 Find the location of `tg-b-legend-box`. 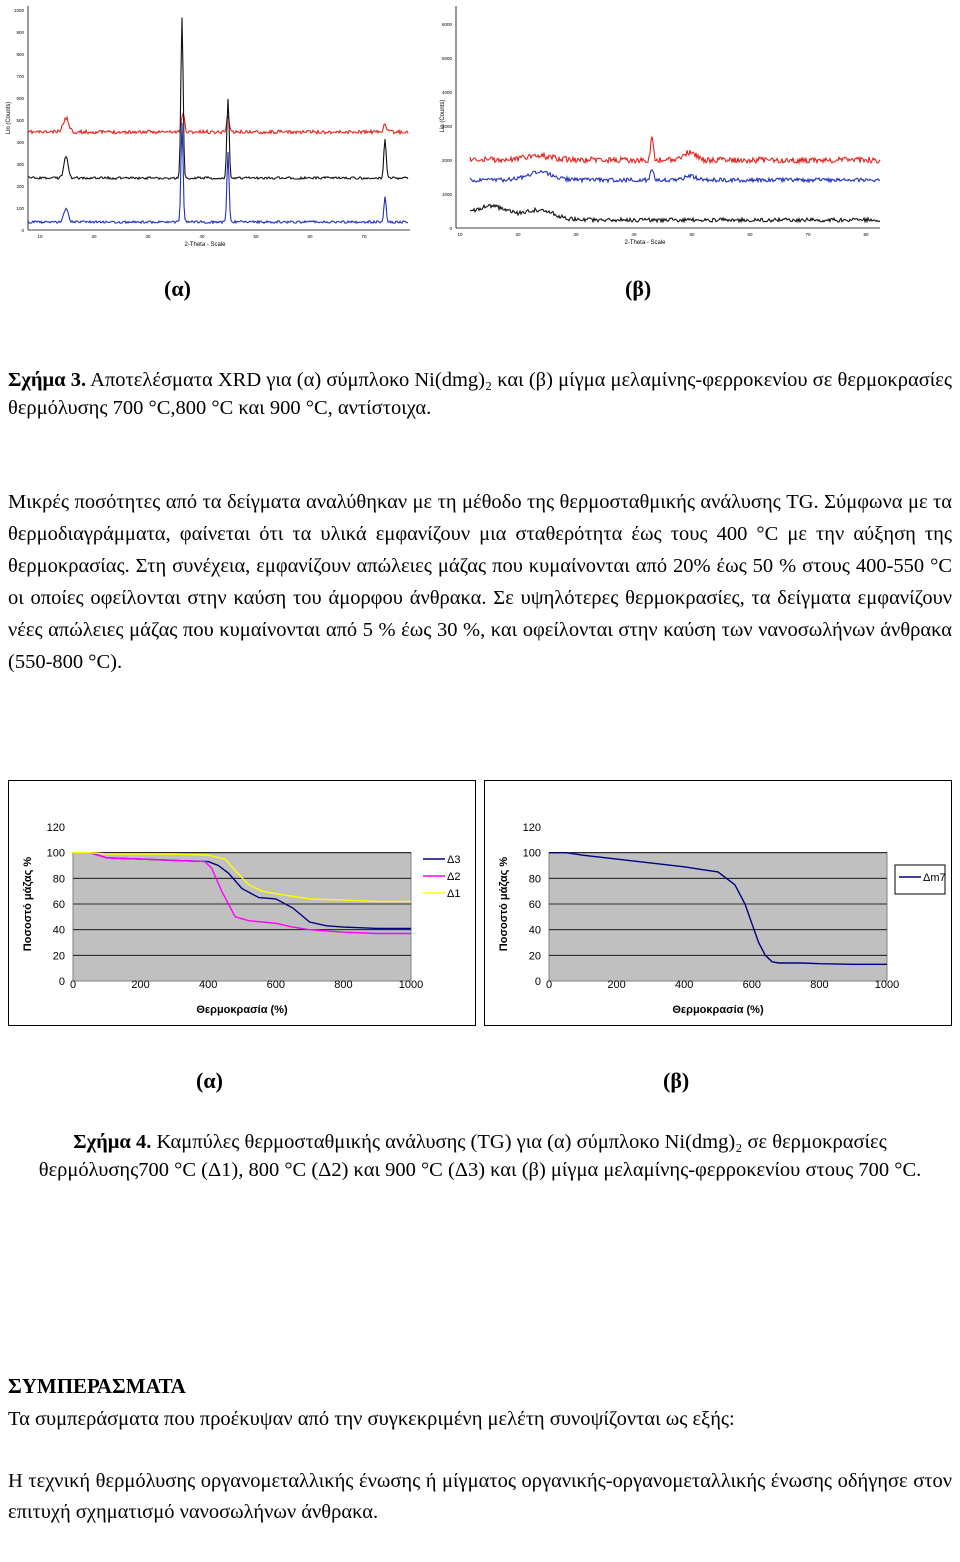

tg-b-legend-box is located at coordinates (920, 879).